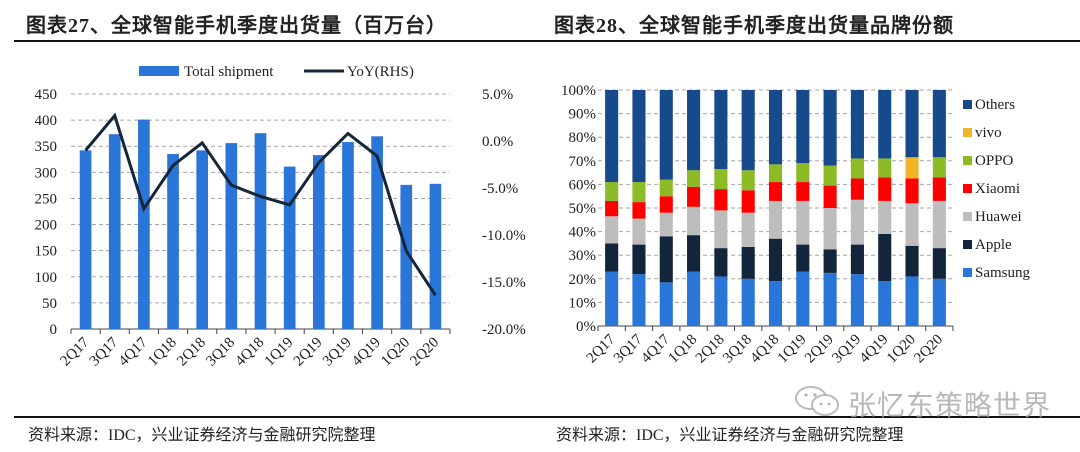 The width and height of the screenshot is (1080, 452). Describe the element at coordinates (583, 256) in the screenshot. I see `y-tick-label: 30%` at that location.